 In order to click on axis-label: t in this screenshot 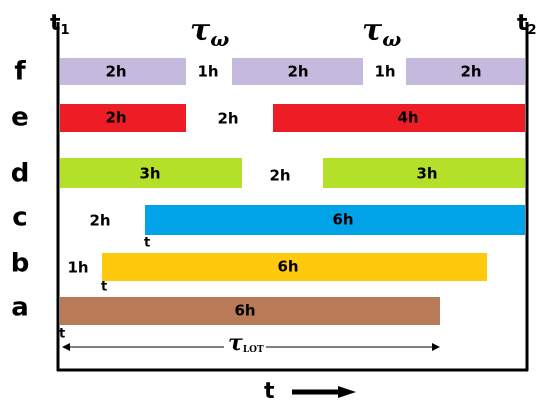, I will do `click(269, 391)`.